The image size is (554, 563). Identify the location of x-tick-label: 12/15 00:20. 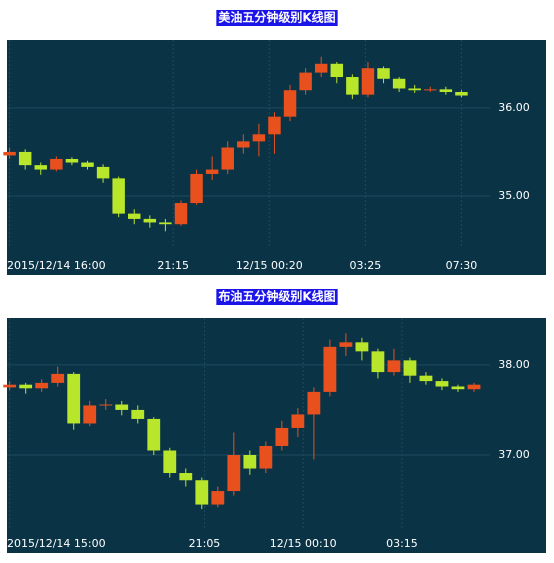
(269, 265).